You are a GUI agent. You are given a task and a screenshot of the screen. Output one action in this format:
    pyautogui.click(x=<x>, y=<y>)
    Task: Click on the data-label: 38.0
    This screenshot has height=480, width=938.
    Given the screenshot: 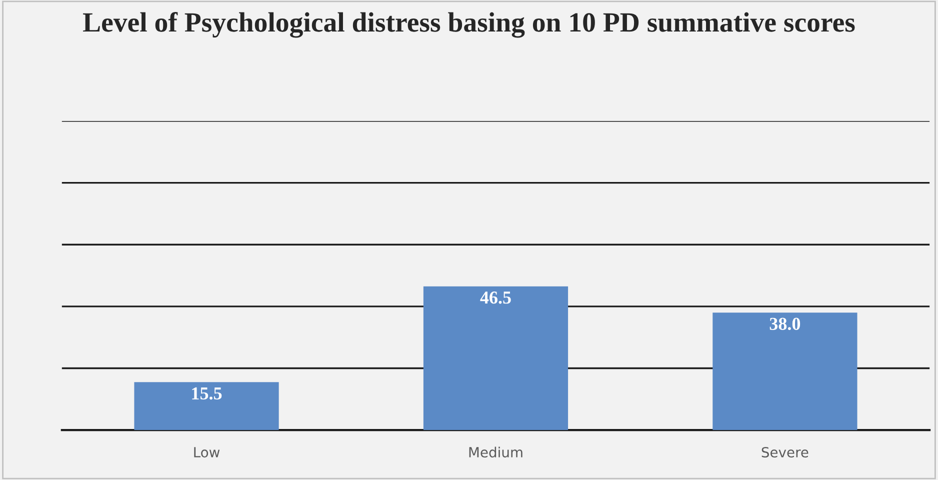 What is the action you would take?
    pyautogui.click(x=785, y=324)
    